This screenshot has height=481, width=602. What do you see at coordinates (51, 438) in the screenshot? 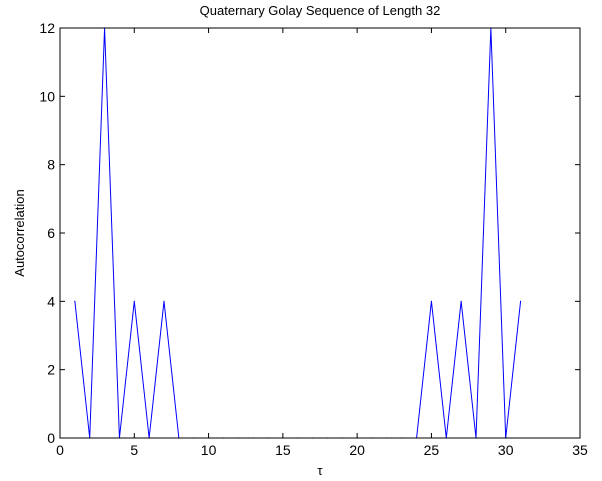
I see `y-tick-label: 0` at bounding box center [51, 438].